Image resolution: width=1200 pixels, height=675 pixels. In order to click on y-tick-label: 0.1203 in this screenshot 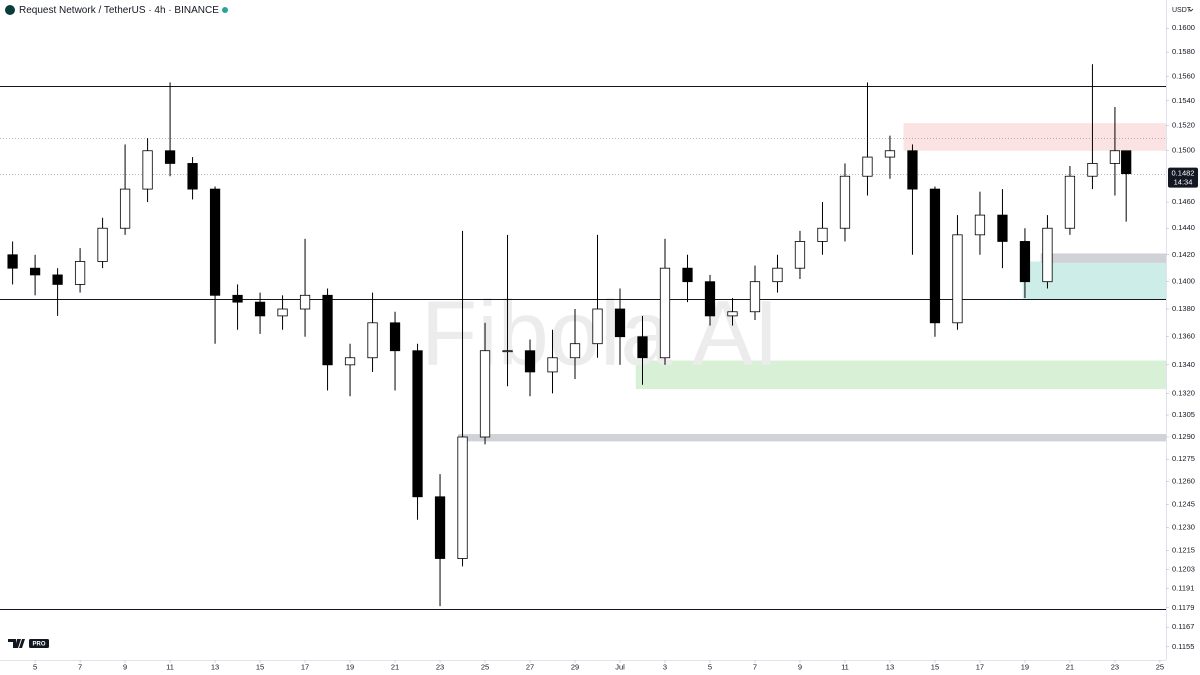, I will do `click(1183, 569)`.